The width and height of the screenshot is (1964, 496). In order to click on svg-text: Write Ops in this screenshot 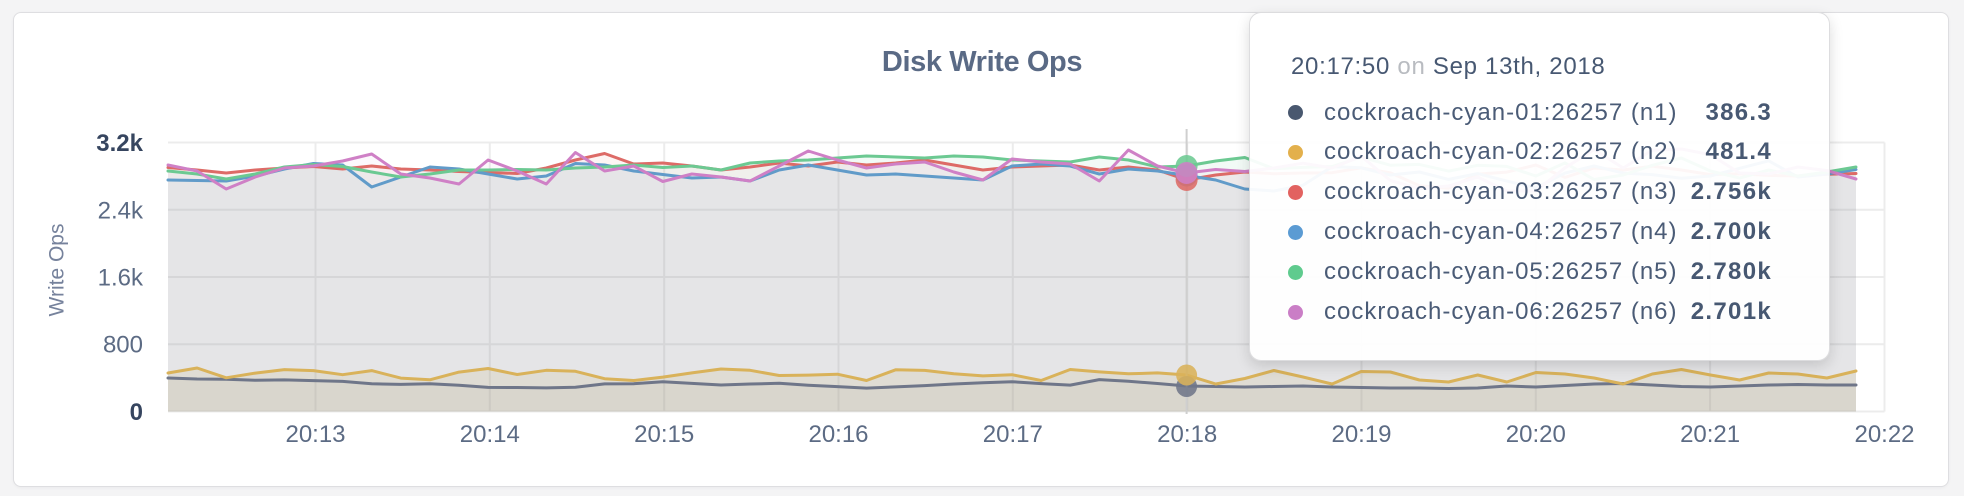, I will do `click(57, 270)`.